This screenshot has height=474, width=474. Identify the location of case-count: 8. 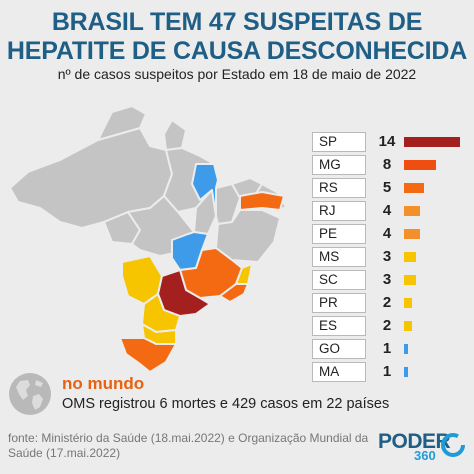
(387, 164).